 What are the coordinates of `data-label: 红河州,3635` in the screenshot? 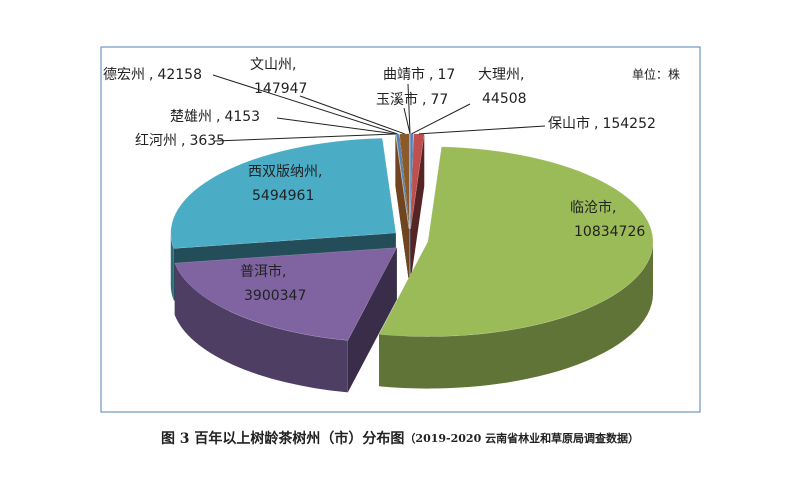 It's located at (180, 141).